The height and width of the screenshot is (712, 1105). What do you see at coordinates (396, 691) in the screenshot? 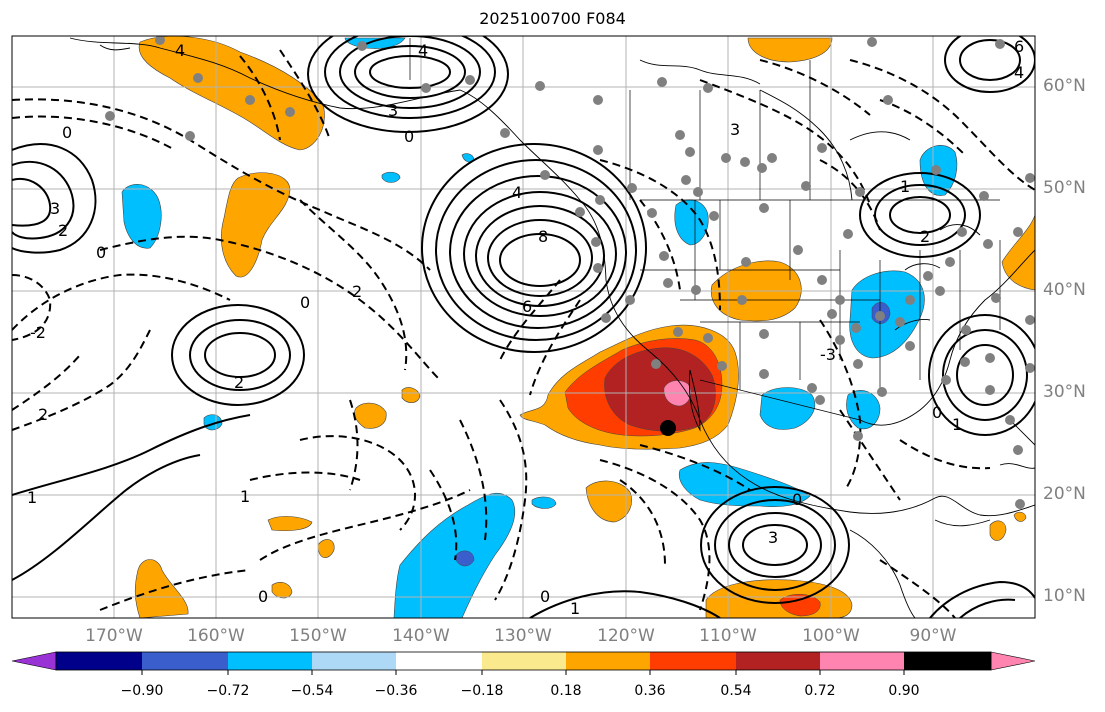
I see `colorbar-tick-label: −0.36` at bounding box center [396, 691].